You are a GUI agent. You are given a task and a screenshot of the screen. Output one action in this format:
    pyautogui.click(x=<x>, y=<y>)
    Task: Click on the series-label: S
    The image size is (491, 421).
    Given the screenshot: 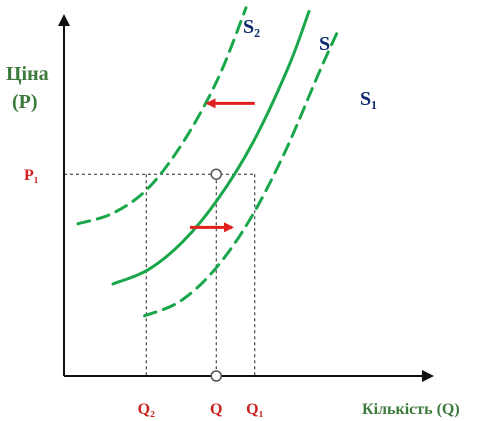 What is the action you would take?
    pyautogui.click(x=324, y=44)
    